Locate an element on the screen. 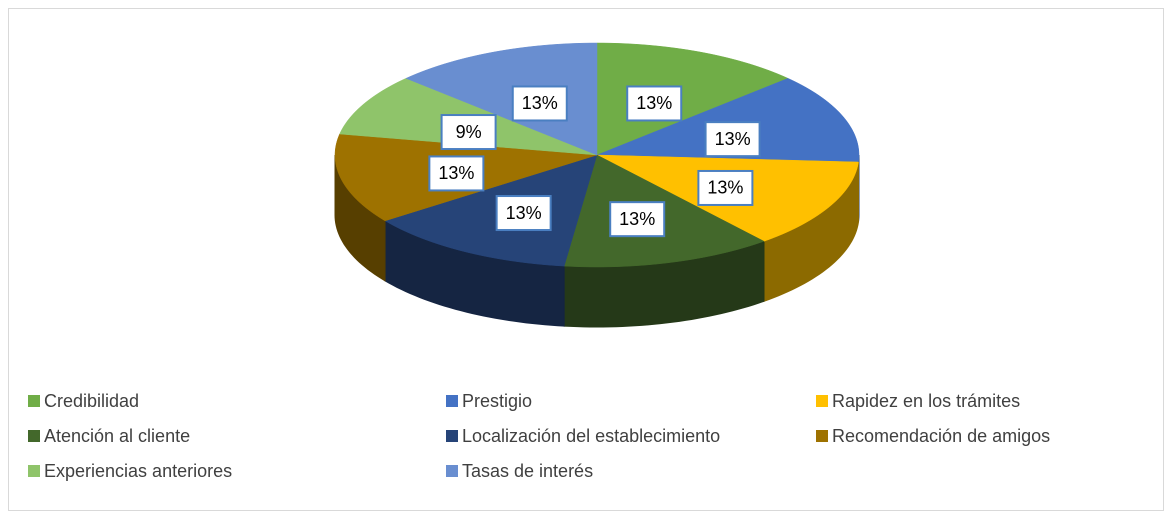 This screenshot has width=1172, height=520. legend-label: Experiencias anteriores is located at coordinates (138, 471).